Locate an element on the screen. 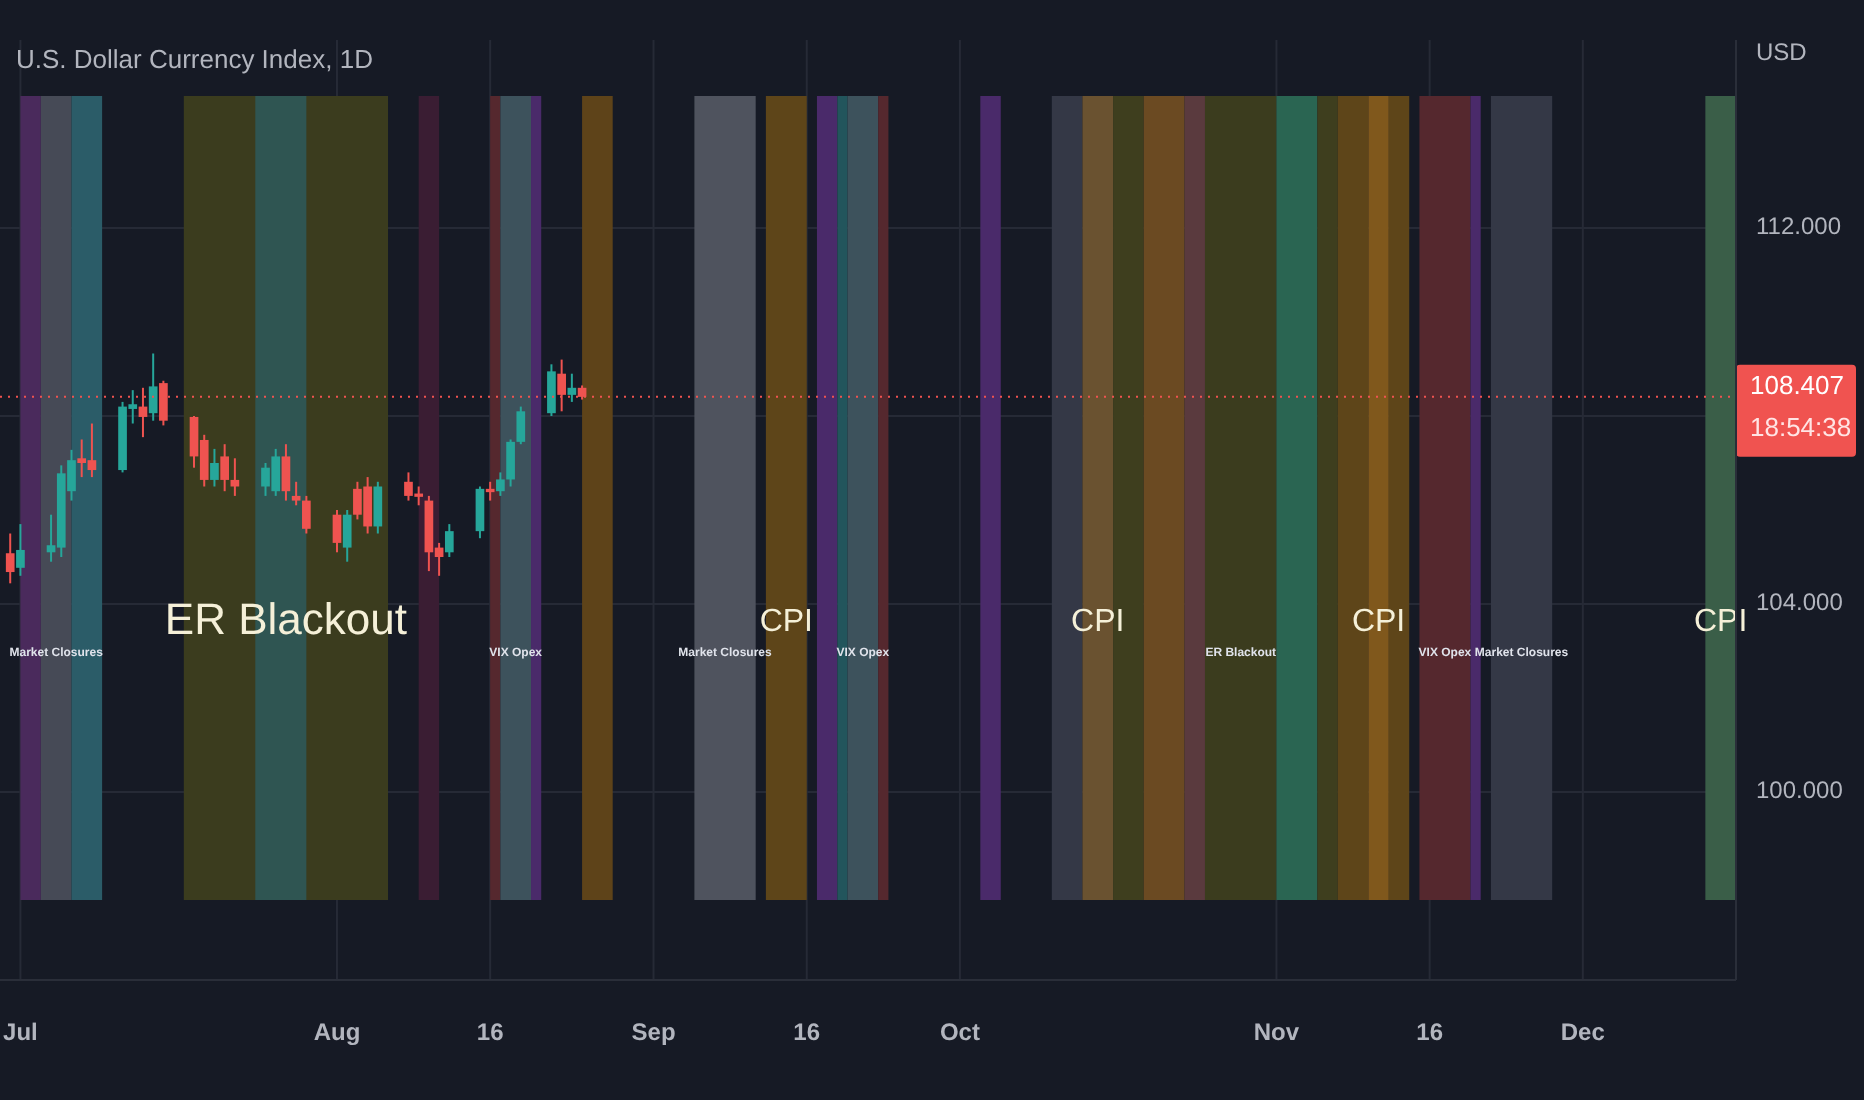 The height and width of the screenshot is (1100, 1864). y-tick-label: 104.000 is located at coordinates (1800, 602).